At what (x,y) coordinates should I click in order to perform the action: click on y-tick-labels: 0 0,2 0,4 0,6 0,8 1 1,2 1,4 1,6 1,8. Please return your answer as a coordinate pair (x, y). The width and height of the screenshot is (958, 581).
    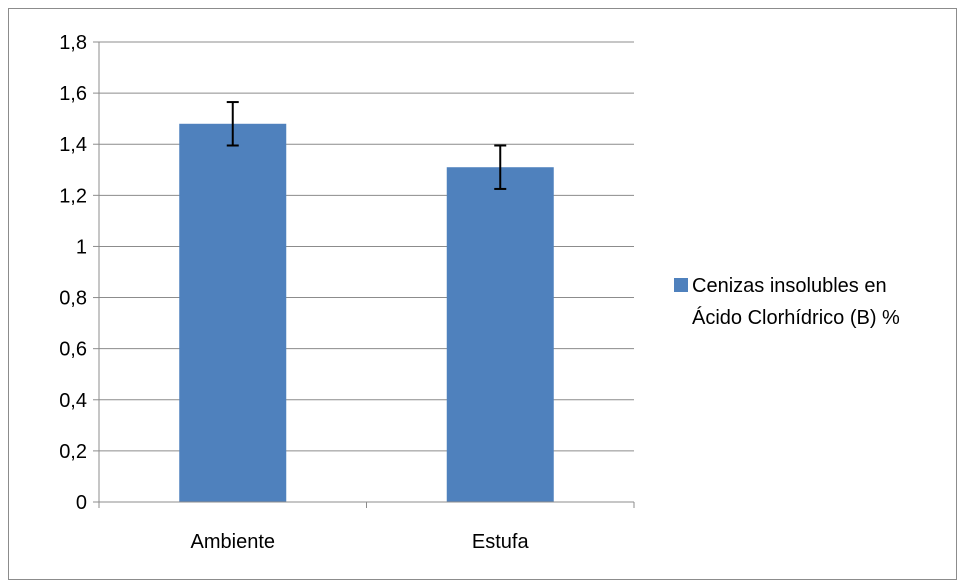
    Looking at the image, I should click on (73, 273).